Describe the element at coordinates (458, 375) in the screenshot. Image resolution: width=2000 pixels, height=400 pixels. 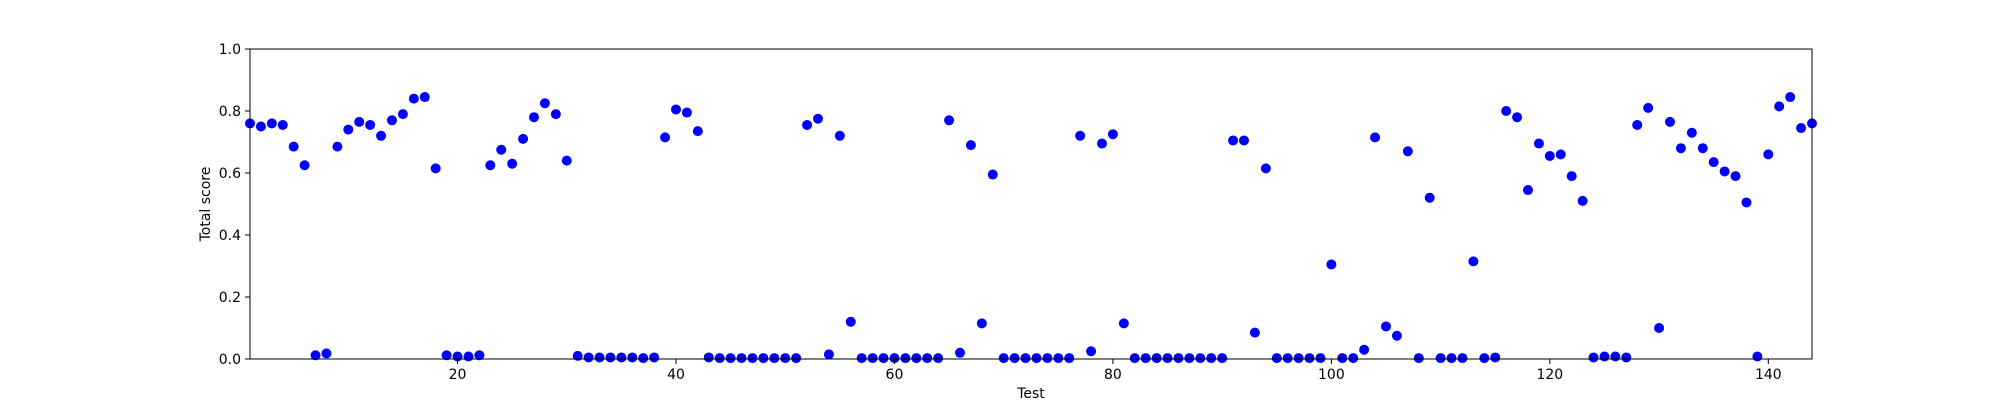
I see `x-tick-label: 20` at that location.